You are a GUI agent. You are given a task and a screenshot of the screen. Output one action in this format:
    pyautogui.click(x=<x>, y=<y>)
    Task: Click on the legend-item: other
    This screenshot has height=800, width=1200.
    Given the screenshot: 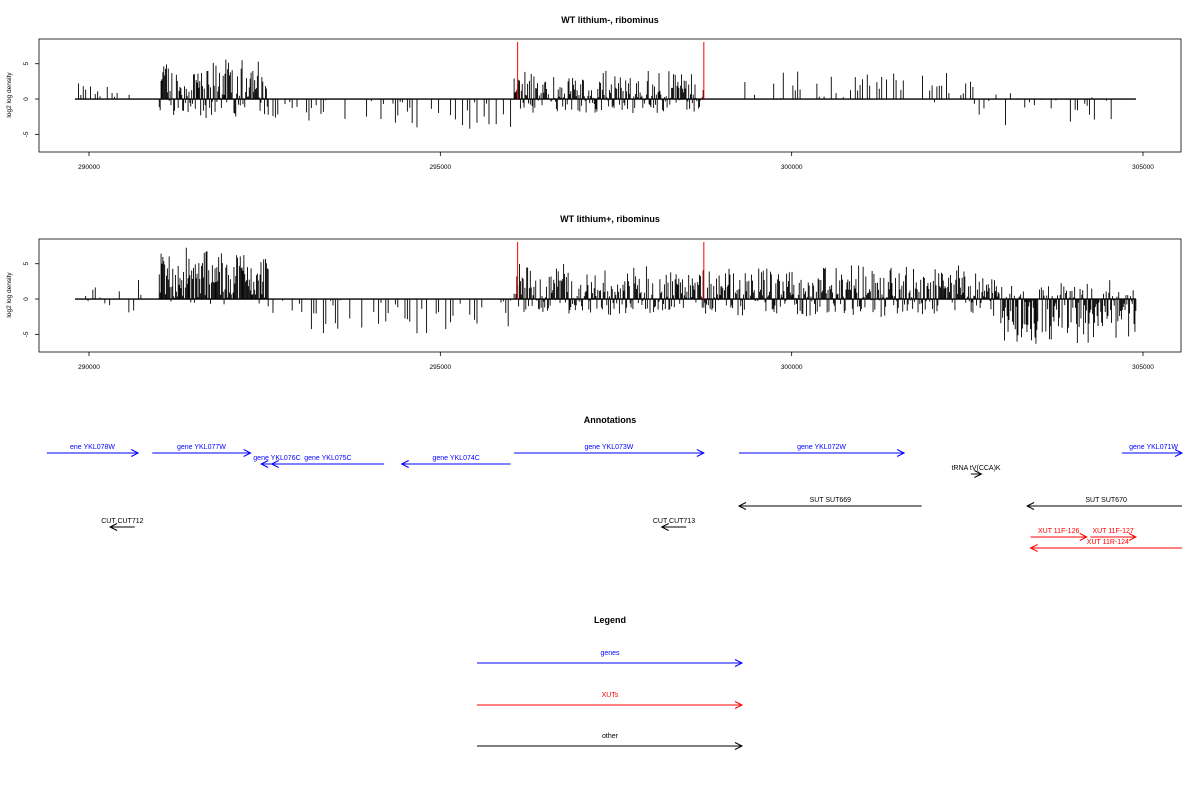 What is the action you would take?
    pyautogui.click(x=610, y=741)
    